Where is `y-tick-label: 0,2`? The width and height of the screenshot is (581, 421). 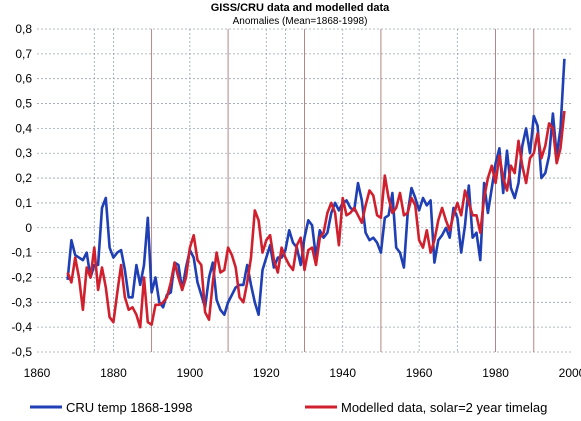
y-tick-label: 0,2 is located at coordinates (23, 178).